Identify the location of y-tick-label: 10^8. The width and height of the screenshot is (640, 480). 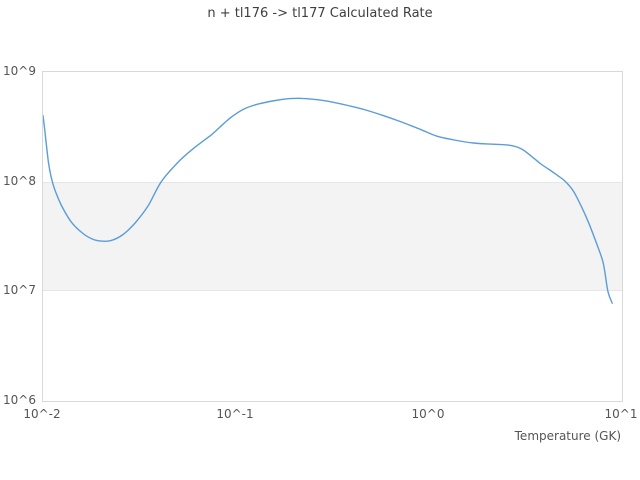
(19, 180).